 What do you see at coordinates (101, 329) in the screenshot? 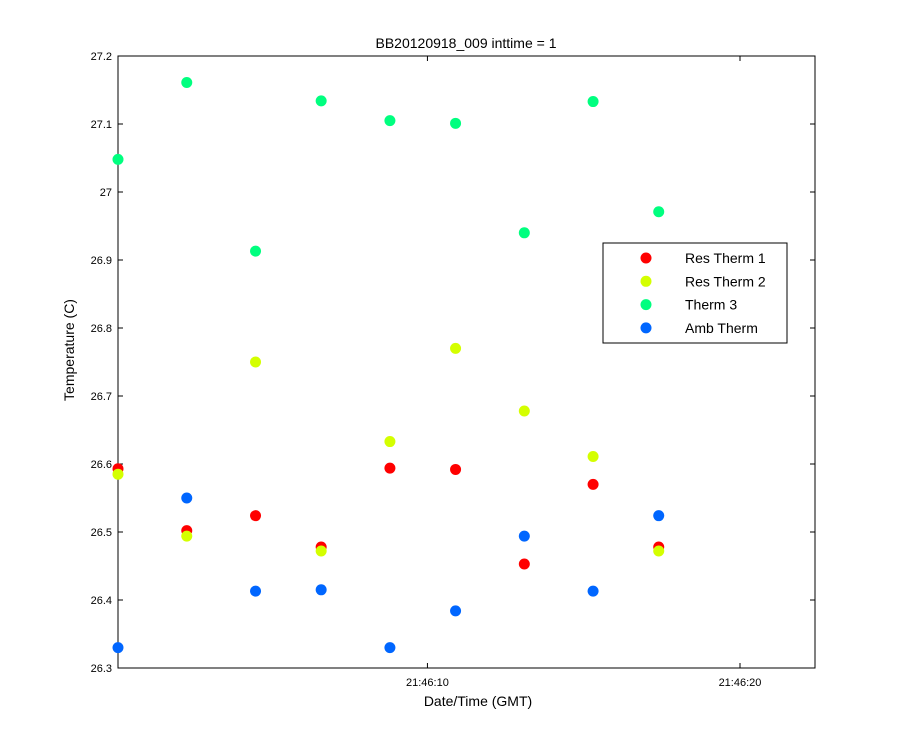
I see `y-tick-label: 26.8` at bounding box center [101, 329].